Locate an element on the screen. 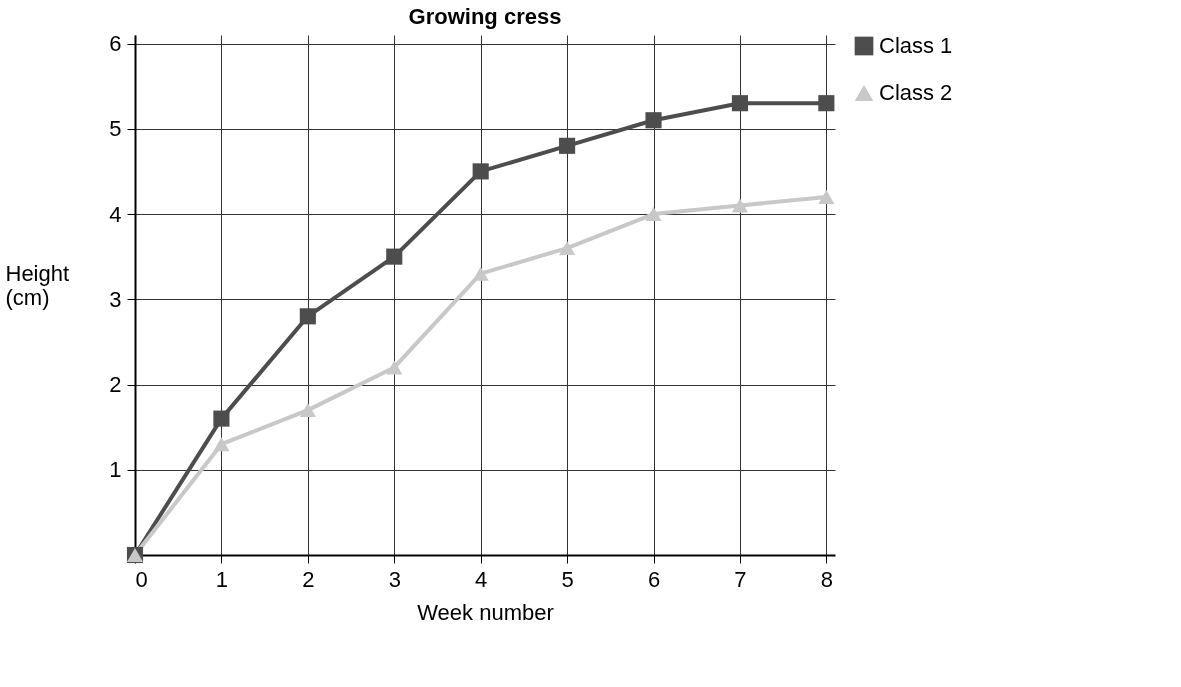  legend-label: Class 1 is located at coordinates (916, 45).